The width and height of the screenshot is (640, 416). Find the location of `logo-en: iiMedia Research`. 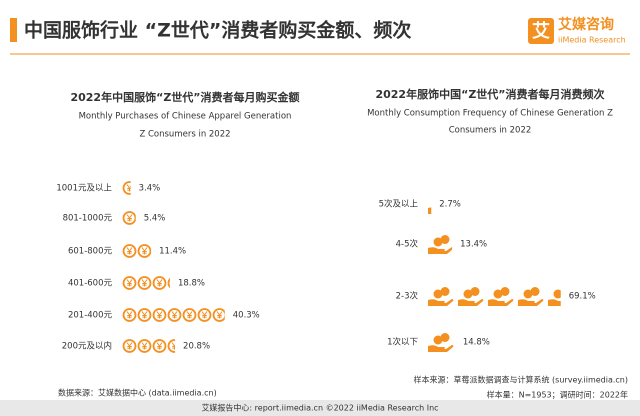

logo-en: iiMedia Research is located at coordinates (592, 40).